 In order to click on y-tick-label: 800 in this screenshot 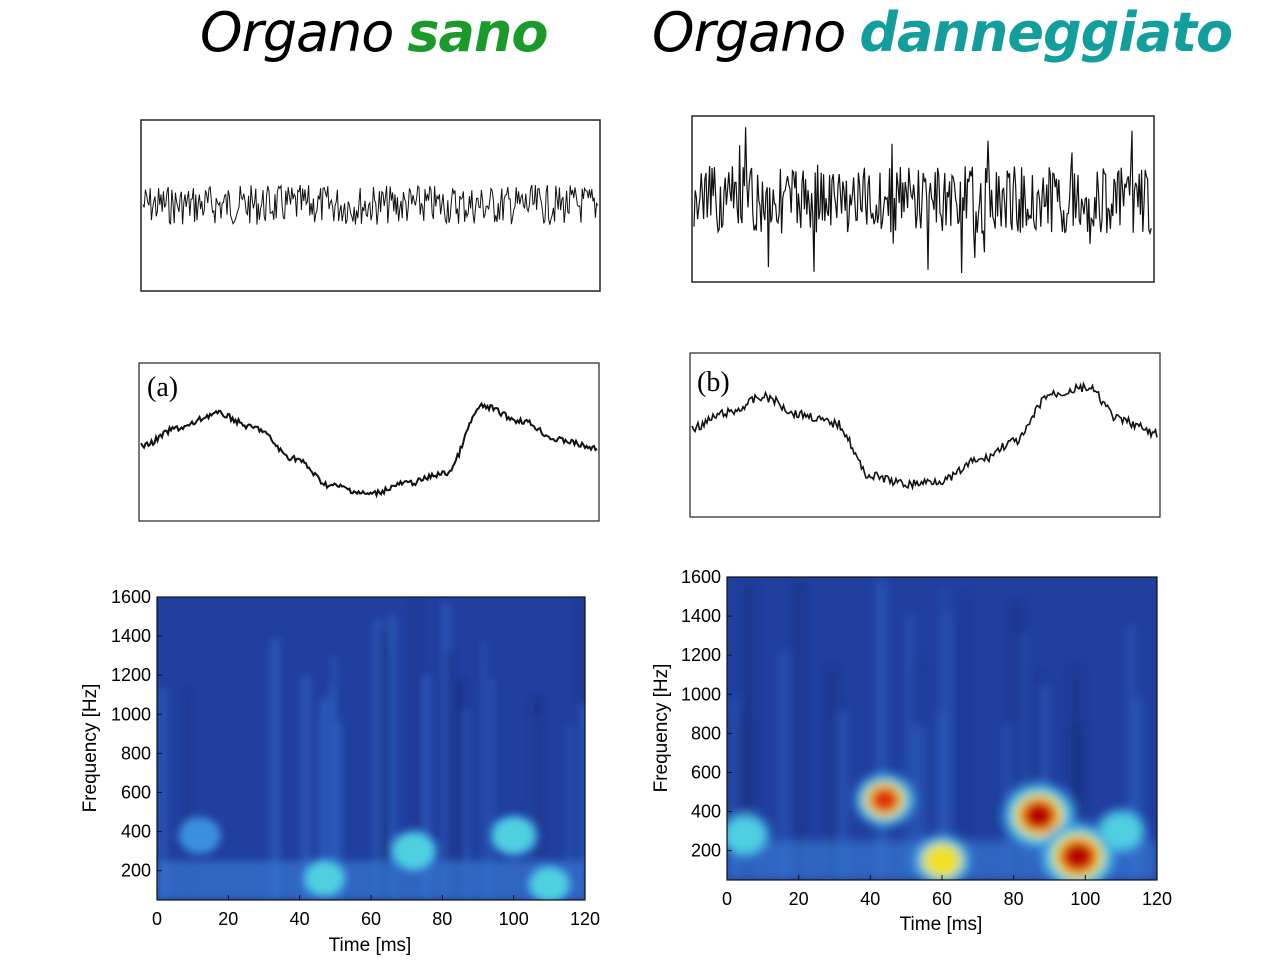, I will do `click(136, 753)`.